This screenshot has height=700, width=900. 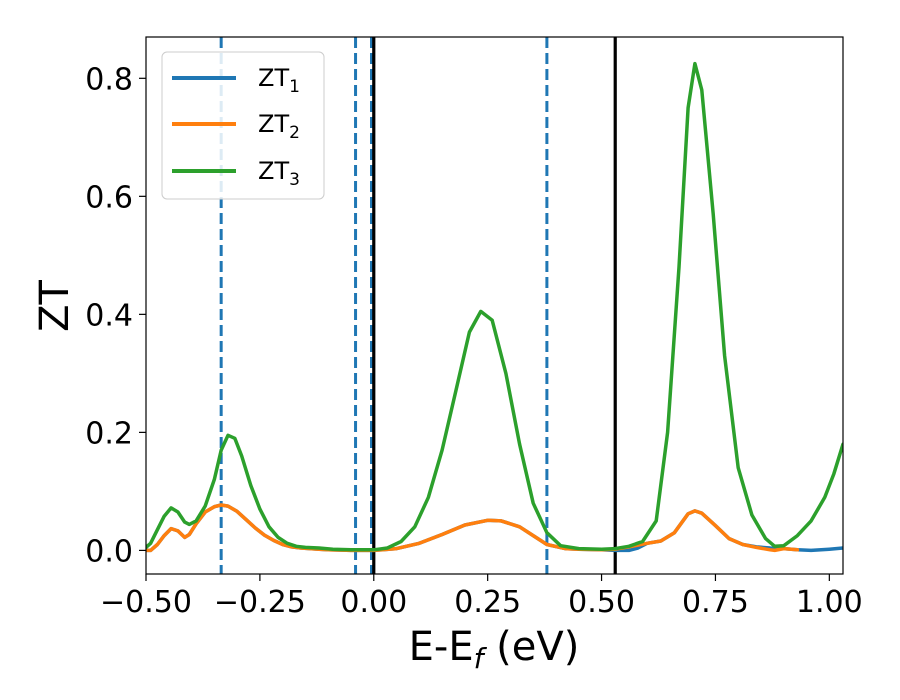 What do you see at coordinates (109, 433) in the screenshot?
I see `y-tick-label: 0.2` at bounding box center [109, 433].